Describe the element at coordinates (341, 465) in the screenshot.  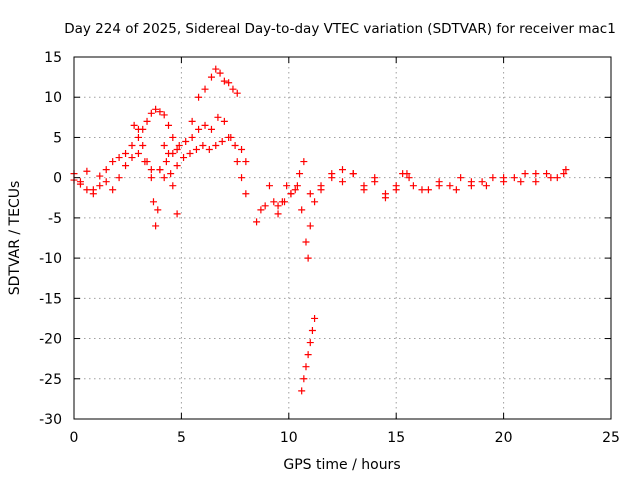
I see `x-axis-label: GPS time / hours` at that location.